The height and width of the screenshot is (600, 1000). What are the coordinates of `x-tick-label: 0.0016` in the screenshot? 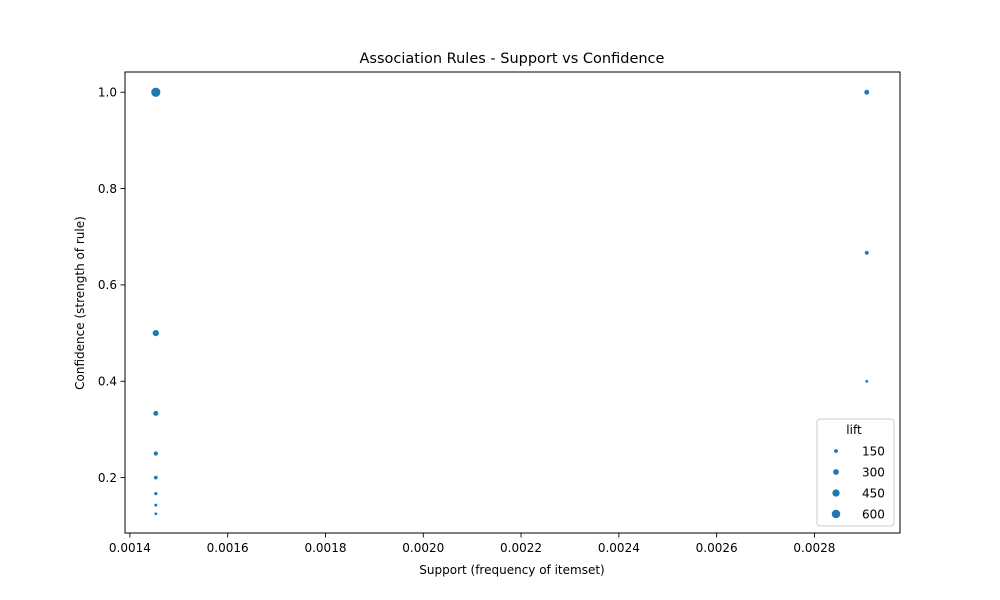 It's located at (228, 548).